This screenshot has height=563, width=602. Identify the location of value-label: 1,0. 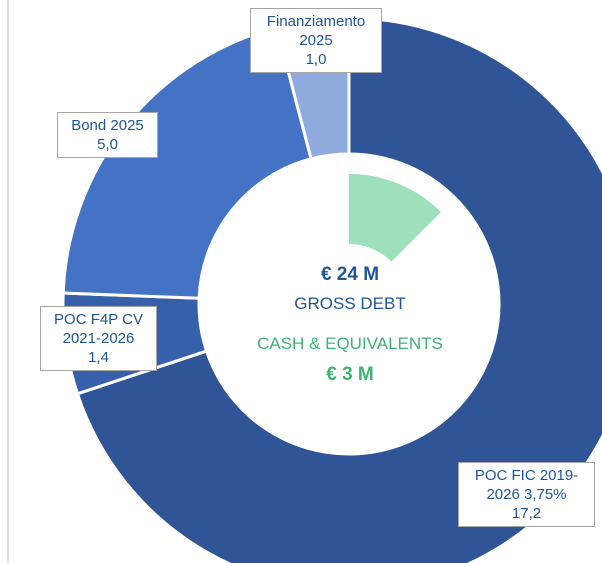
(316, 59).